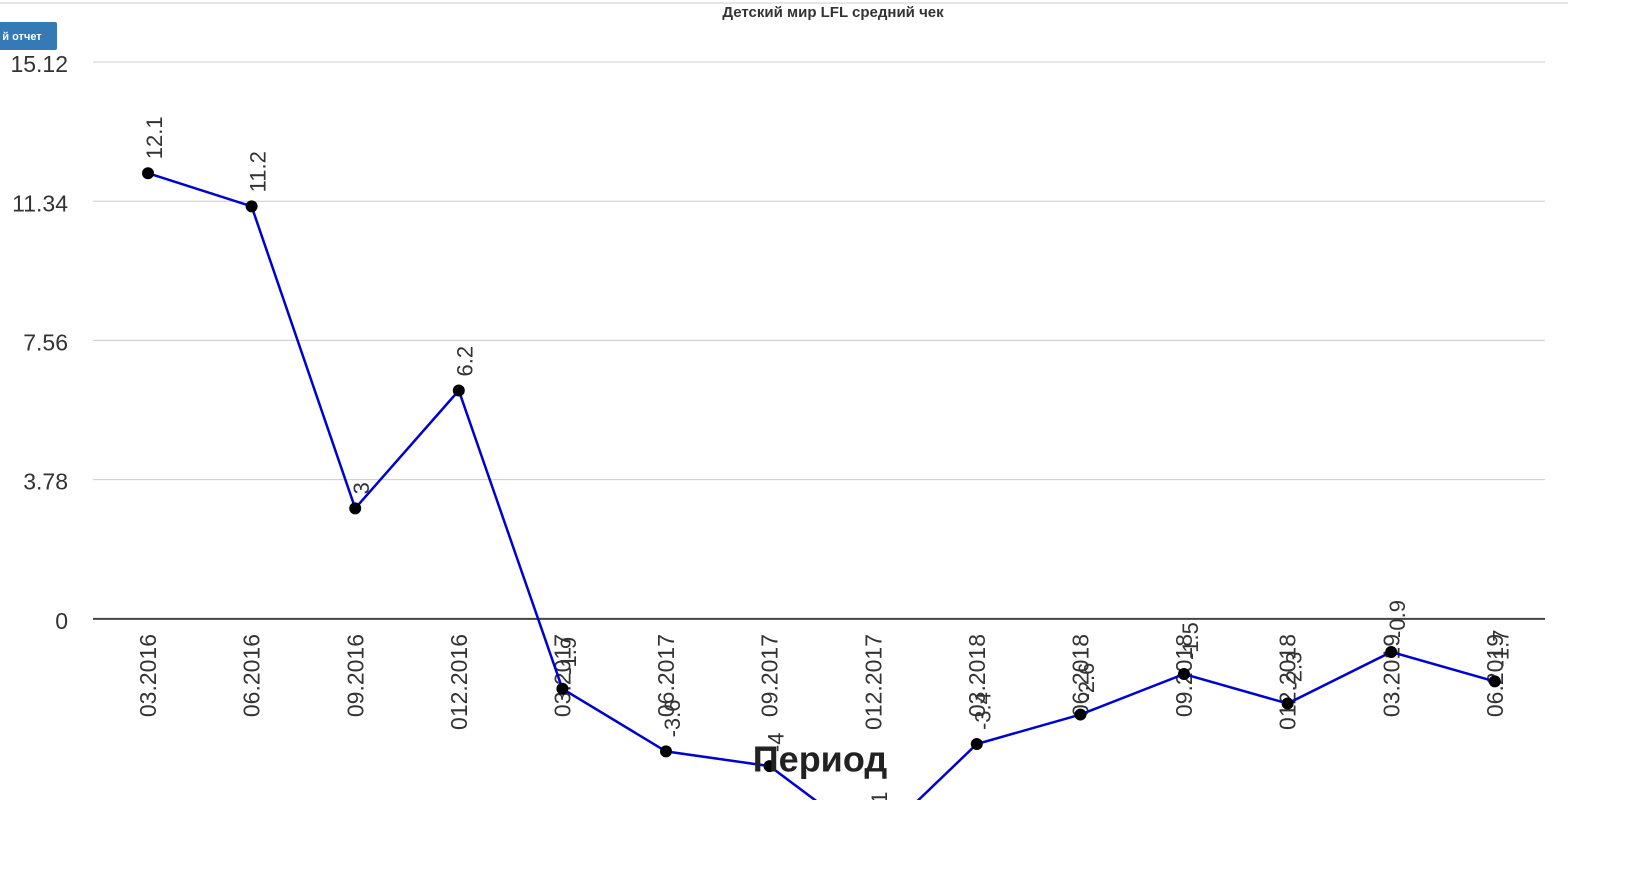 Image resolution: width=1651 pixels, height=885 pixels. I want to click on y-tick-label: 3.78, so click(45, 482).